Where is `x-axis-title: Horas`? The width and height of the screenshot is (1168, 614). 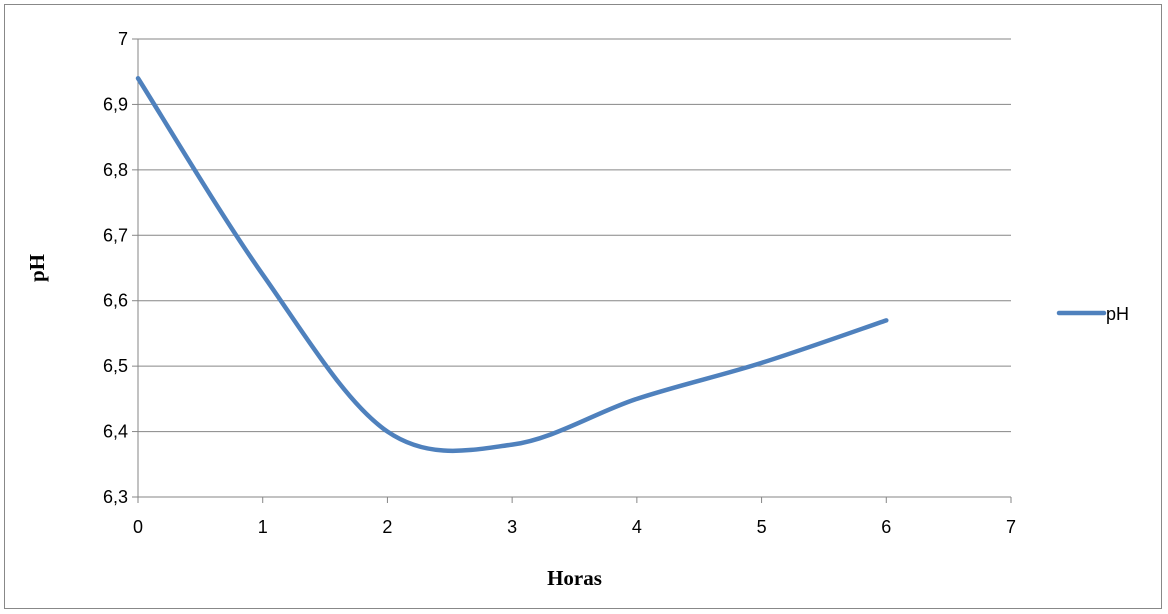 x-axis-title: Horas is located at coordinates (574, 578).